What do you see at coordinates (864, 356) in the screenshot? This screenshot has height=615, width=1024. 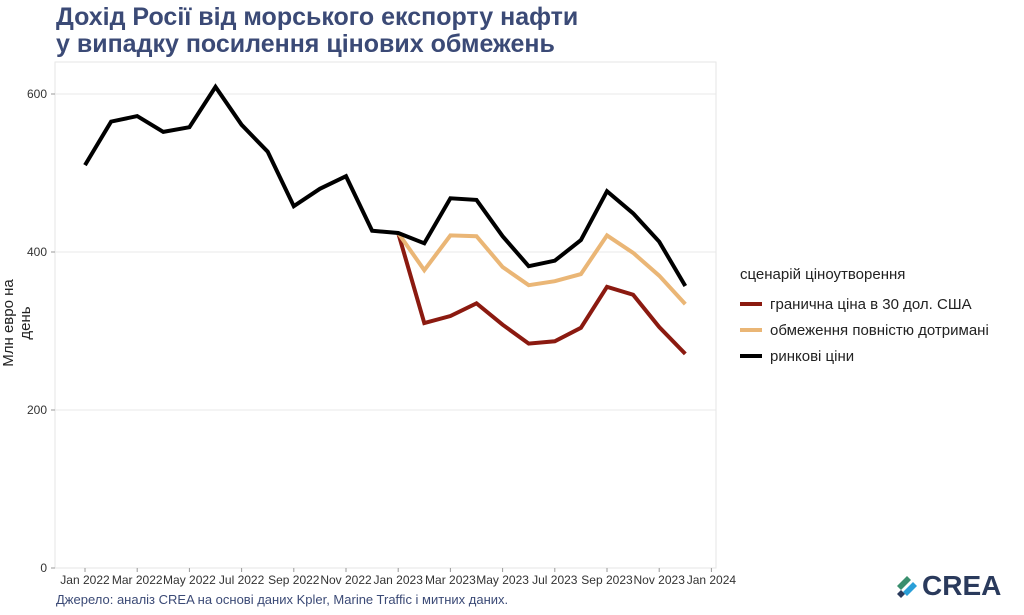 I see `legend-item-market-prices: ринкові ціни` at bounding box center [864, 356].